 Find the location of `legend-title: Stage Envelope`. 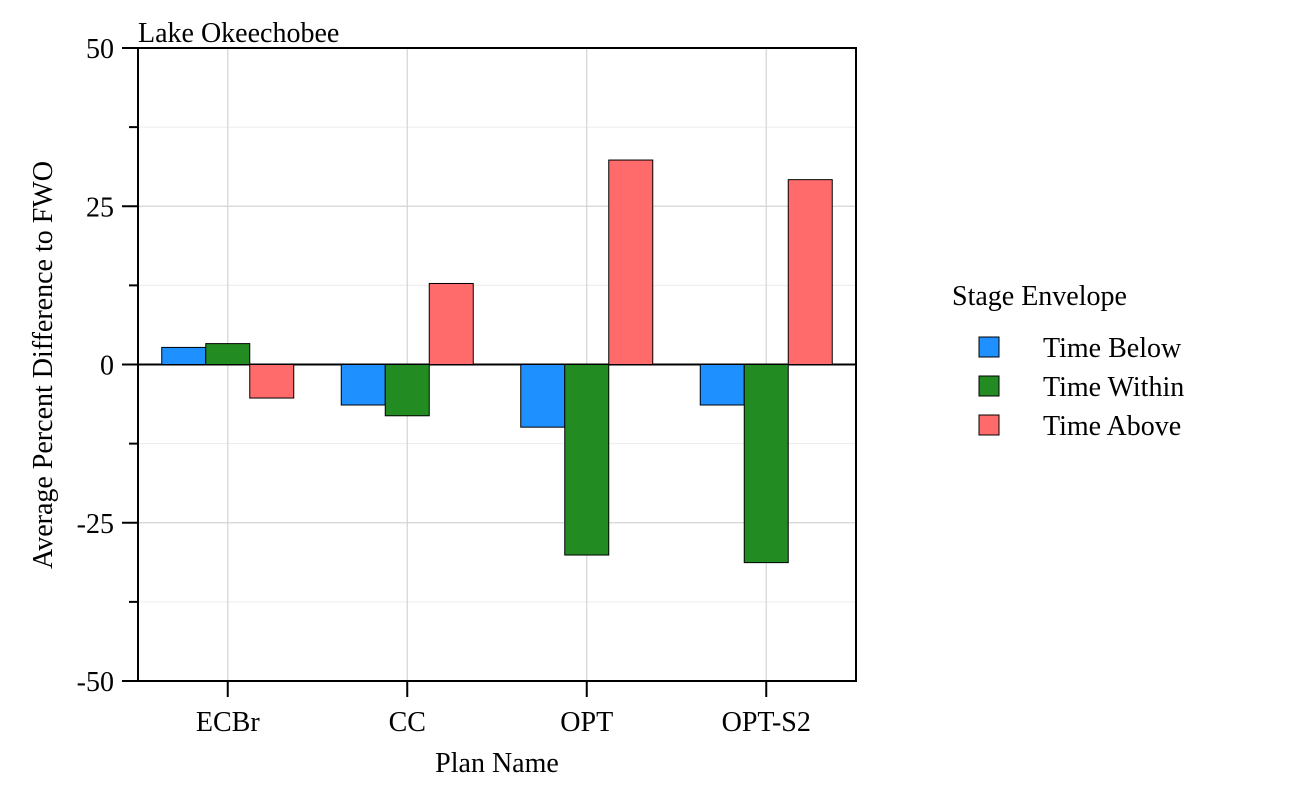

legend-title: Stage Envelope is located at coordinates (1039, 296).